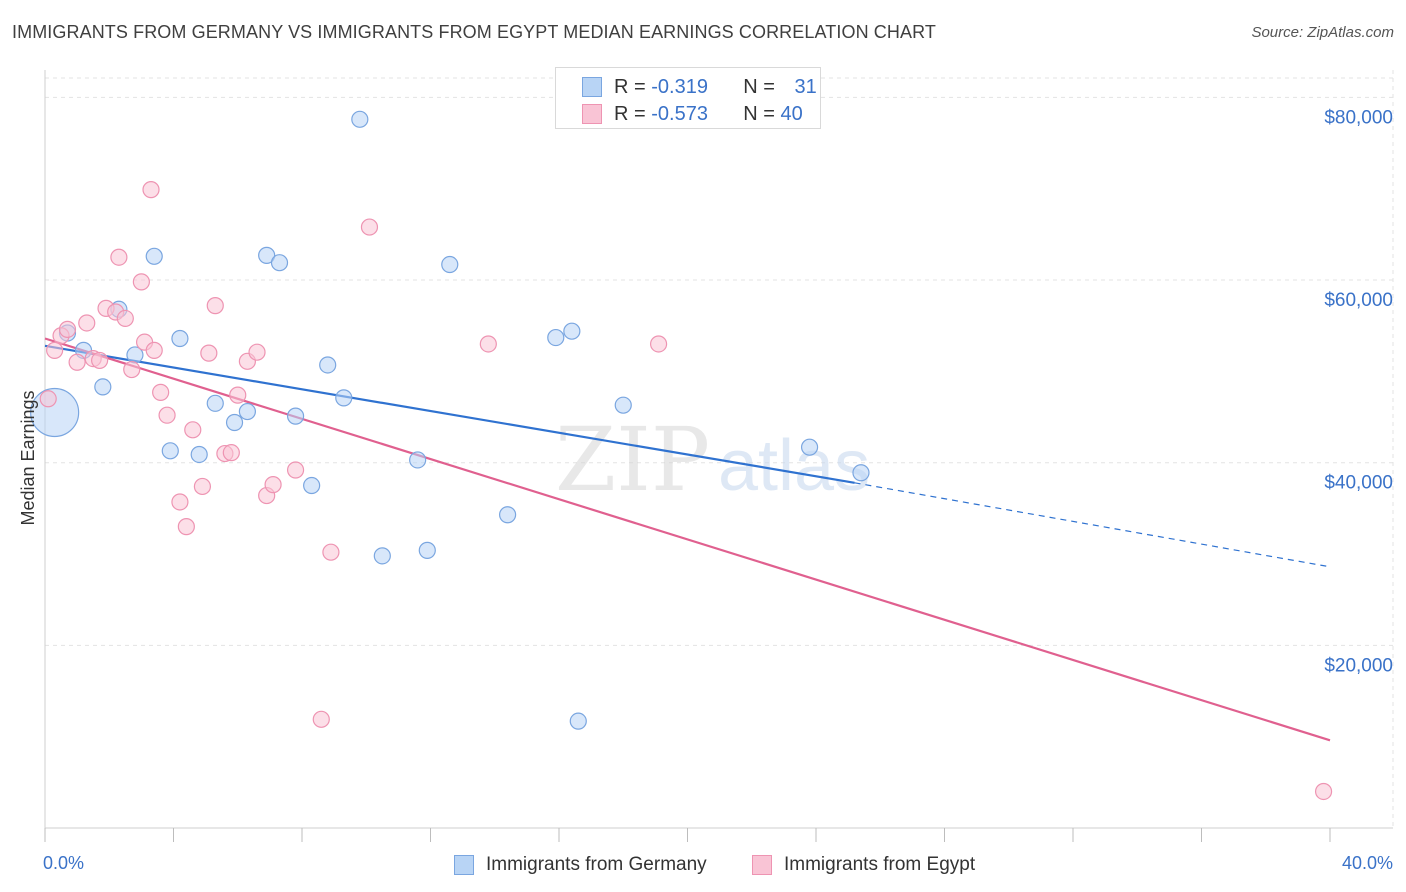 This screenshot has width=1406, height=892. Describe the element at coordinates (592, 87) in the screenshot. I see `germany-swatch` at that location.